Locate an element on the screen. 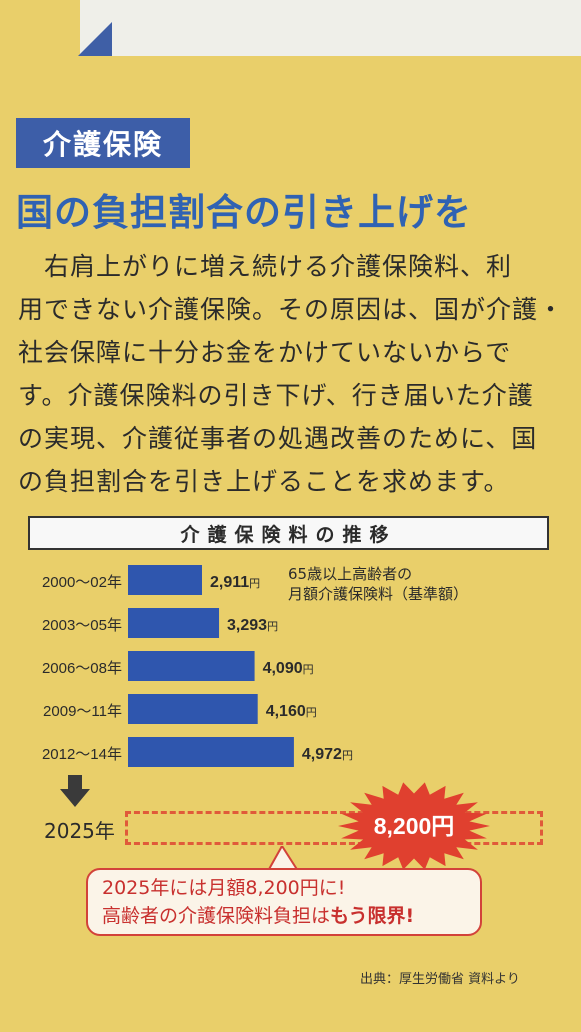 Image resolution: width=581 pixels, height=1032 pixels. bar-value-label: 4,972円 is located at coordinates (327, 754).